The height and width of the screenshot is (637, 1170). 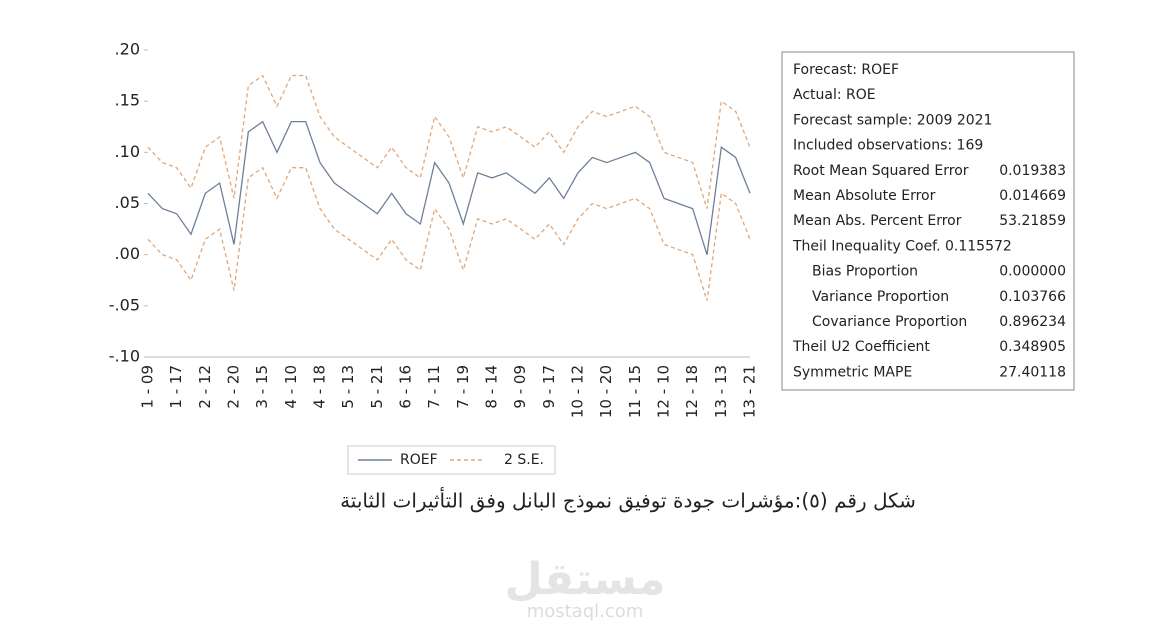 What do you see at coordinates (492, 387) in the screenshot?
I see `x-tick-label: 8 - 14` at bounding box center [492, 387].